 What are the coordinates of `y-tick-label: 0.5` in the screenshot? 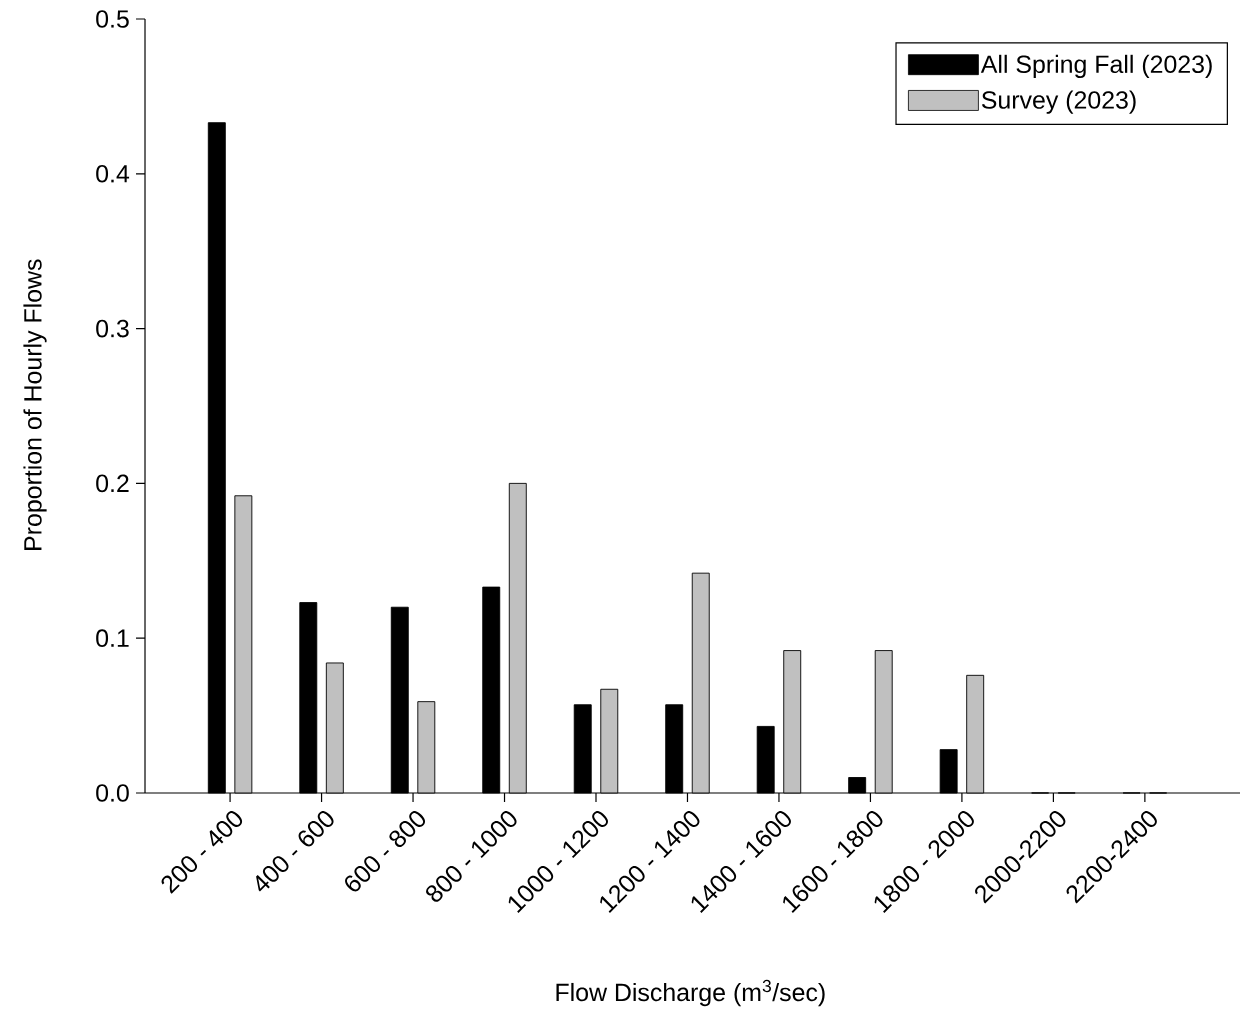 It's located at (112, 19).